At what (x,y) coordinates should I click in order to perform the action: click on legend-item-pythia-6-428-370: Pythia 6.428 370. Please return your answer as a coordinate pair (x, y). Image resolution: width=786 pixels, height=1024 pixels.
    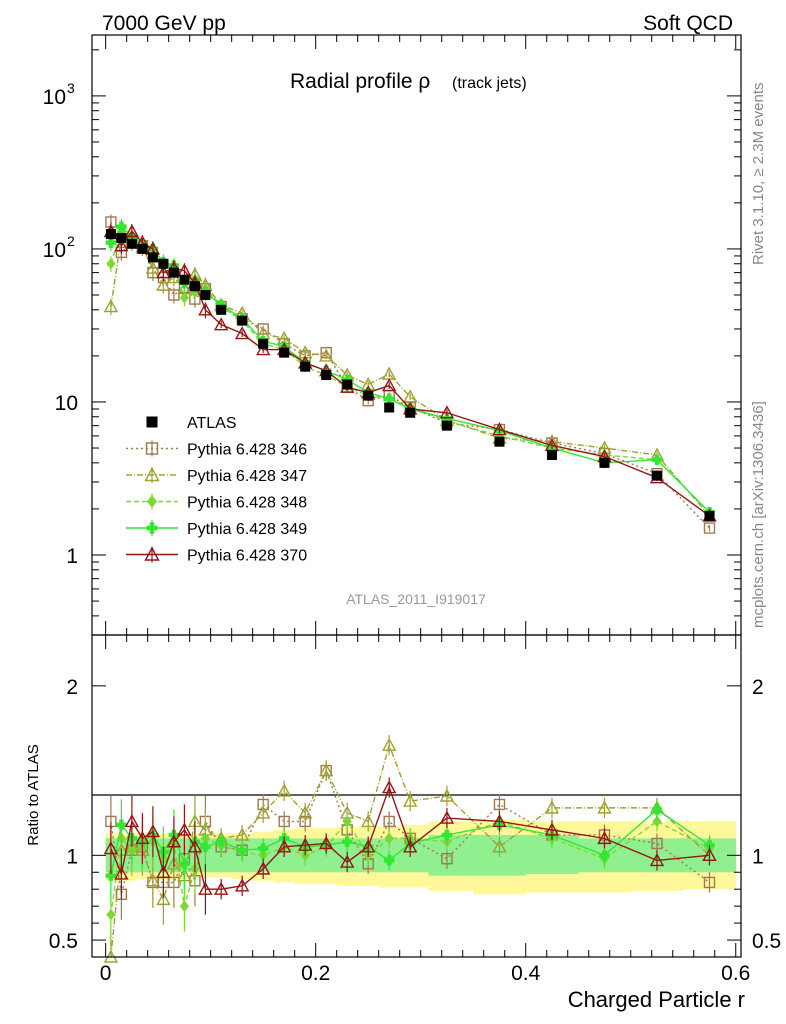
    Looking at the image, I should click on (216, 555).